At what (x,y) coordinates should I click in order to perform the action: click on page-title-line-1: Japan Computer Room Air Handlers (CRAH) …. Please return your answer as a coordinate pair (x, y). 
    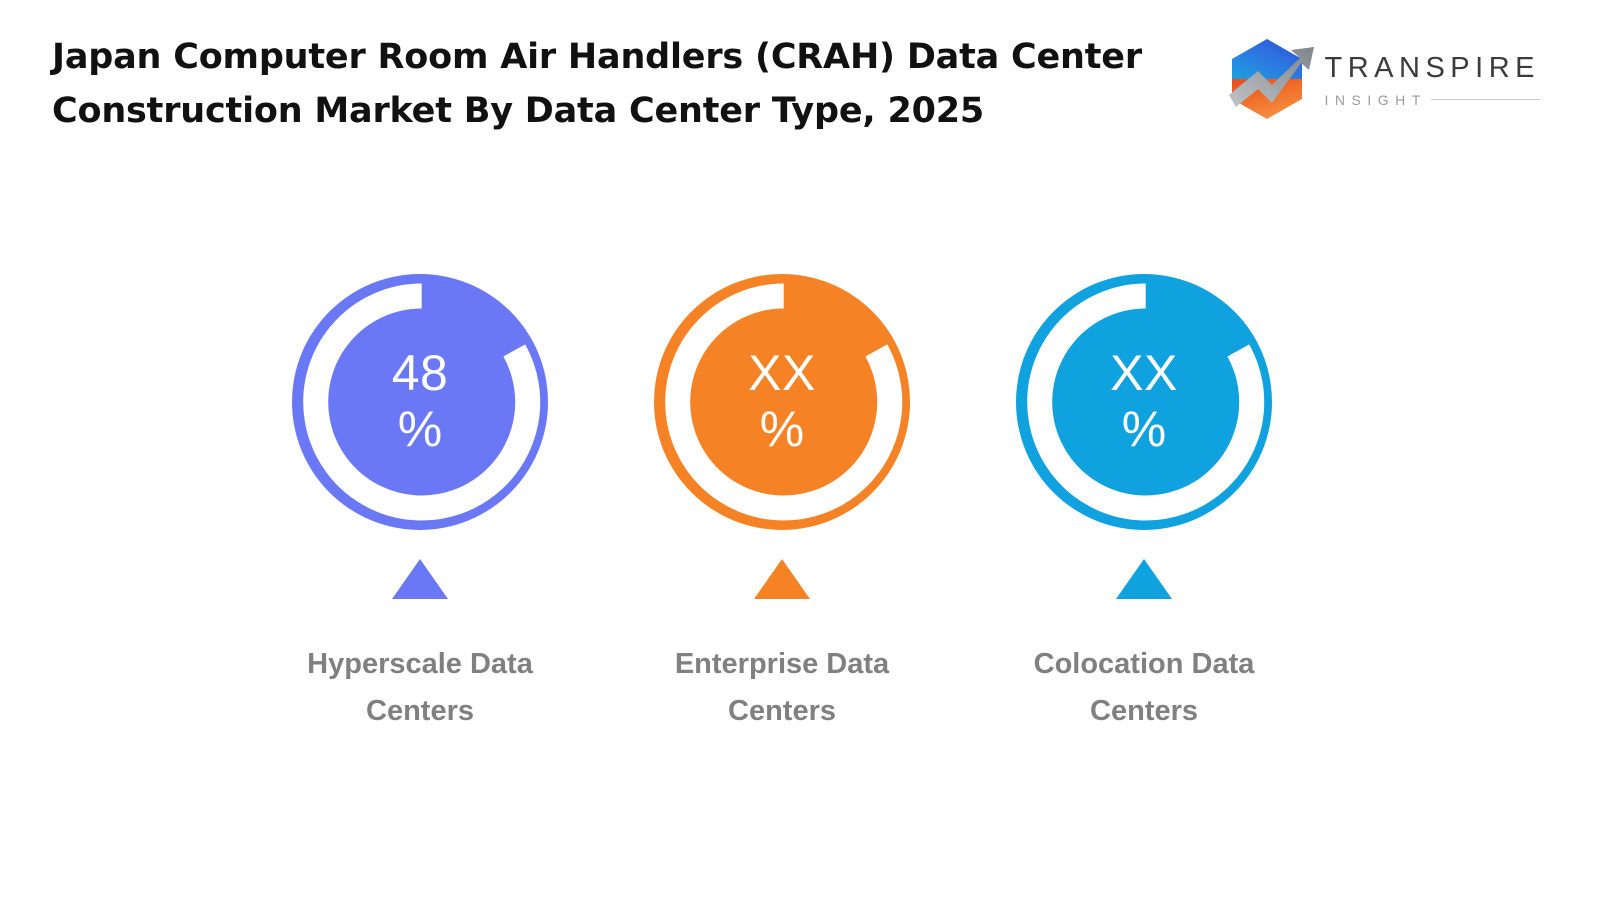
    Looking at the image, I should click on (597, 57).